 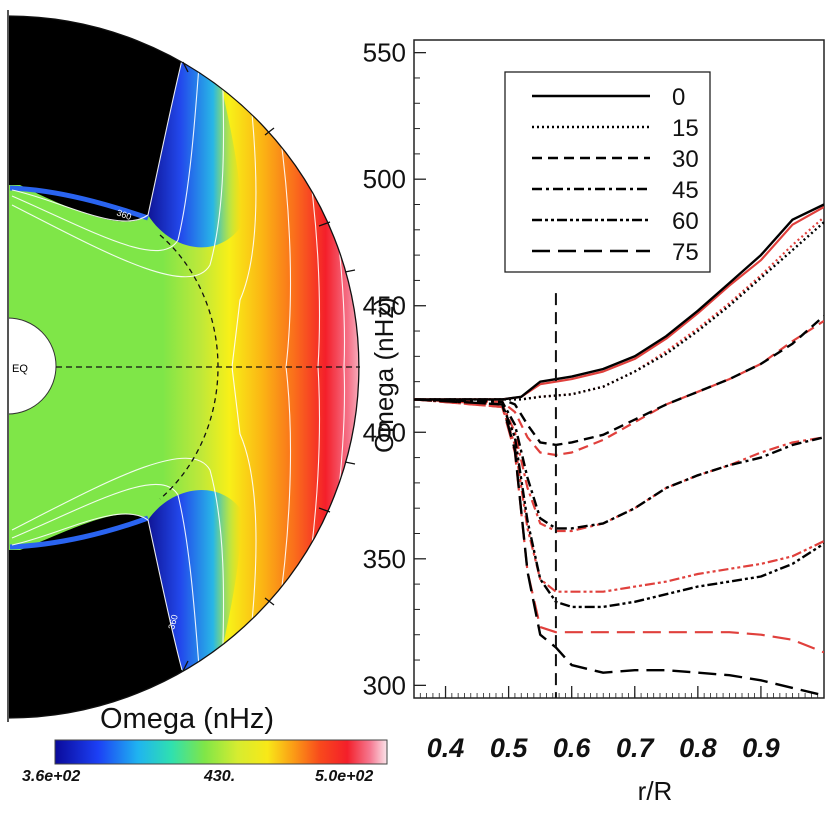 I want to click on north-thin-band, so click(x=79, y=203).